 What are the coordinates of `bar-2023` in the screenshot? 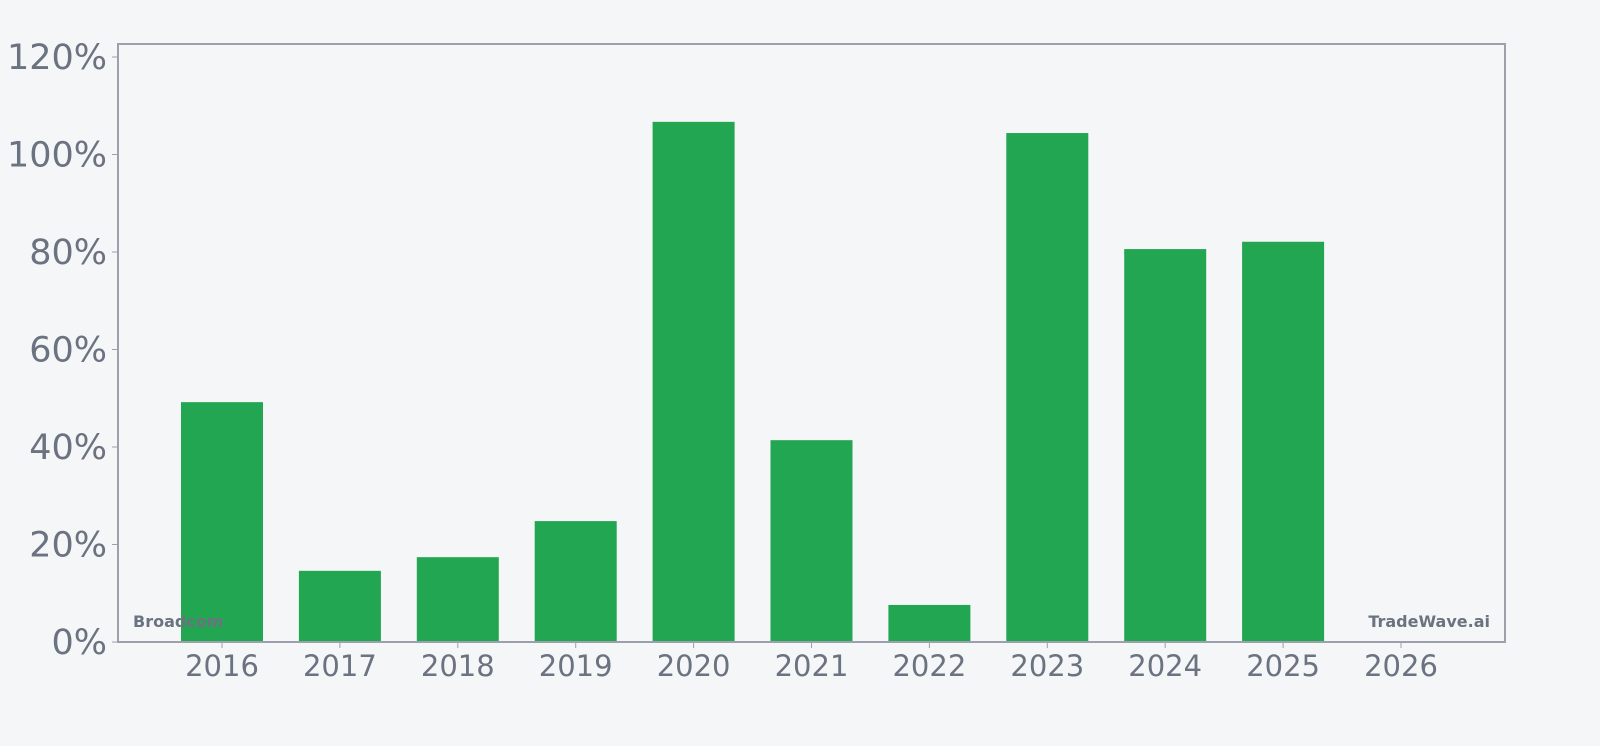 It's located at (1047, 388).